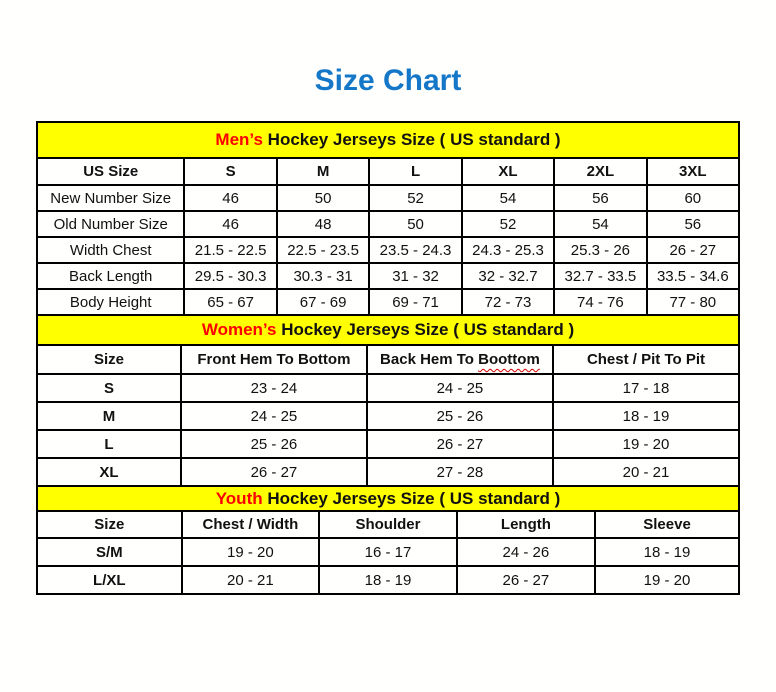 This screenshot has width=776, height=692. What do you see at coordinates (646, 388) in the screenshot?
I see `size-value-cell: 17 - 18` at bounding box center [646, 388].